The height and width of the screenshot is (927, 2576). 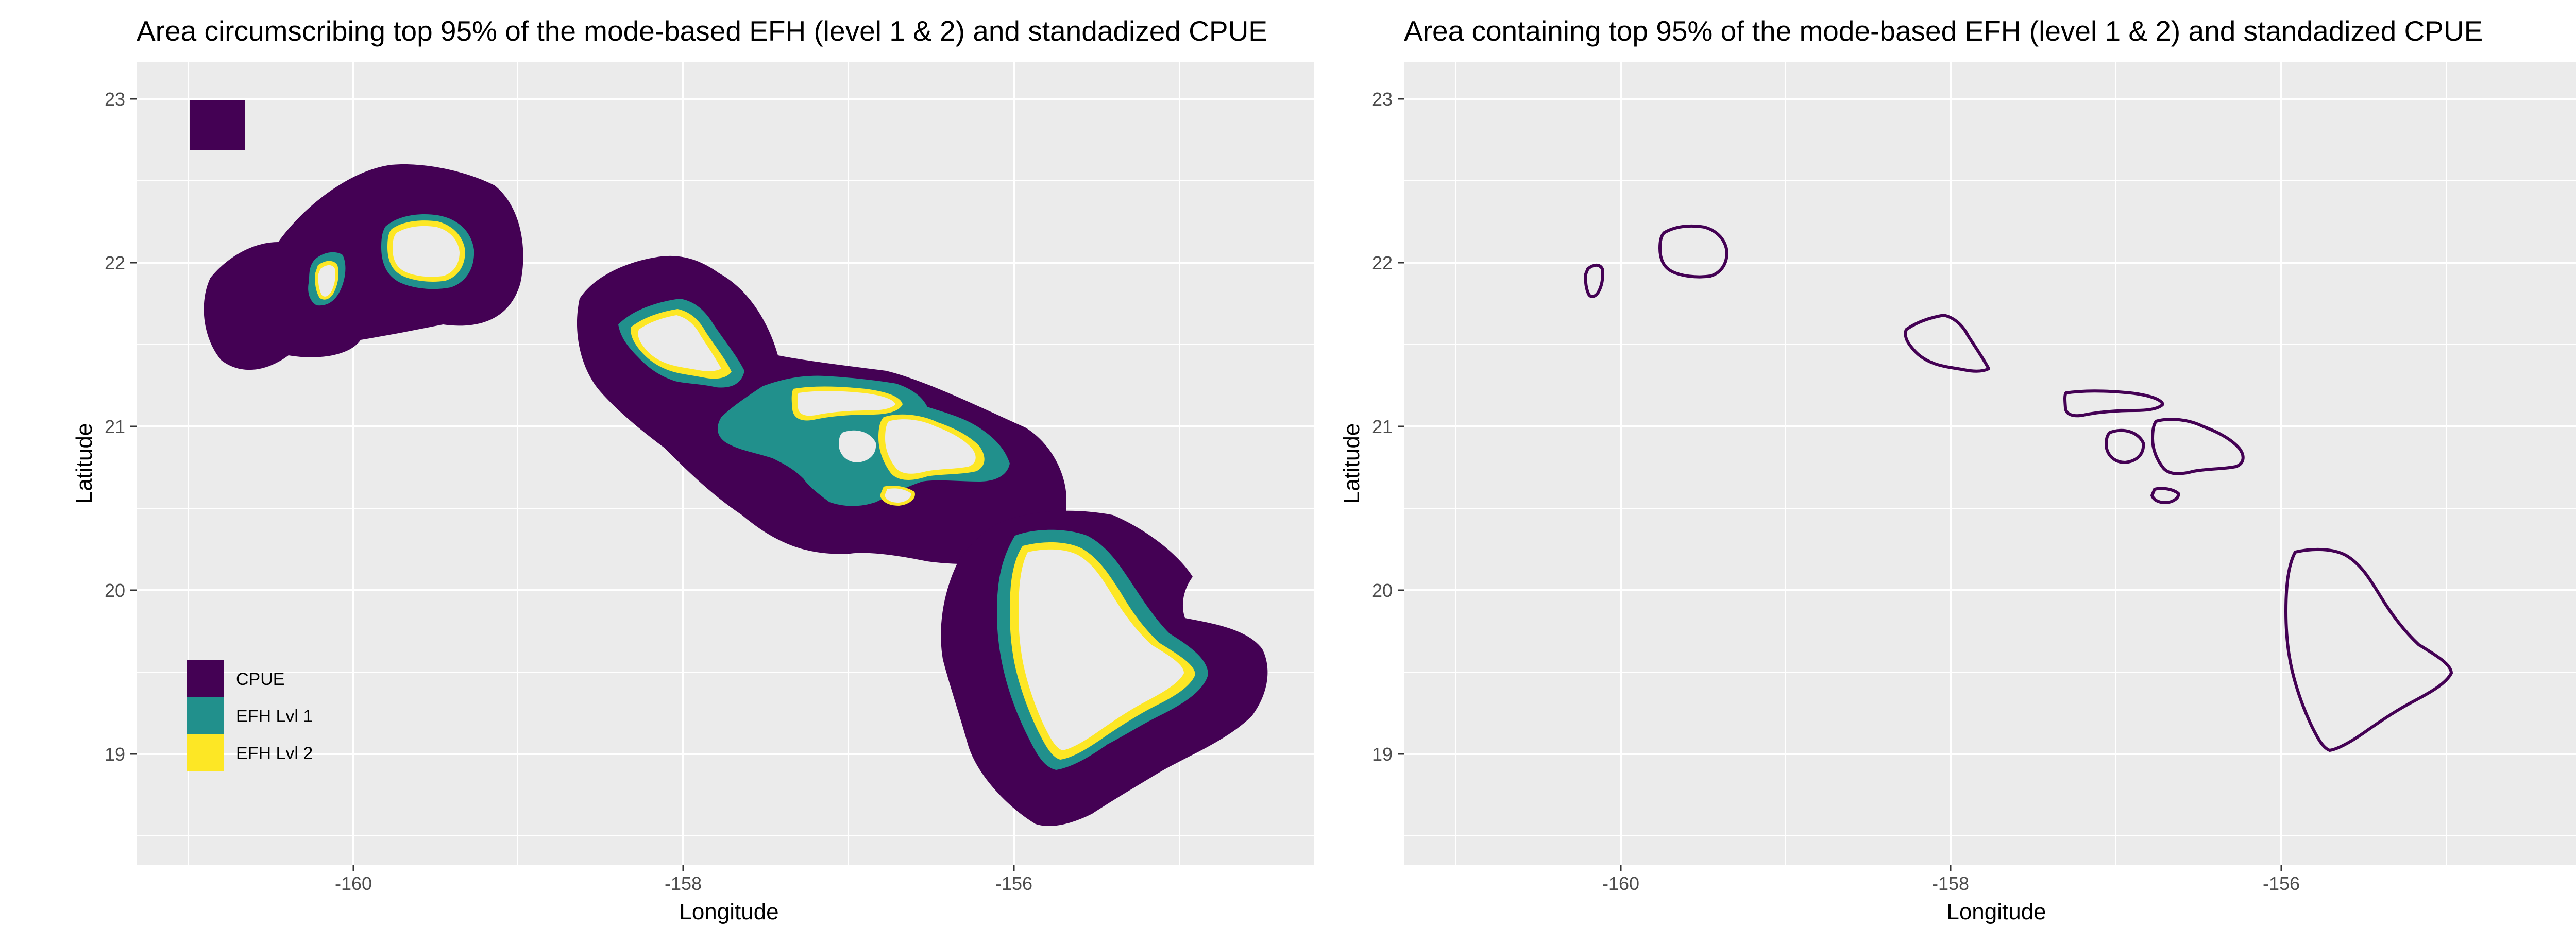 I want to click on coast-kauai, so click(x=1693, y=252).